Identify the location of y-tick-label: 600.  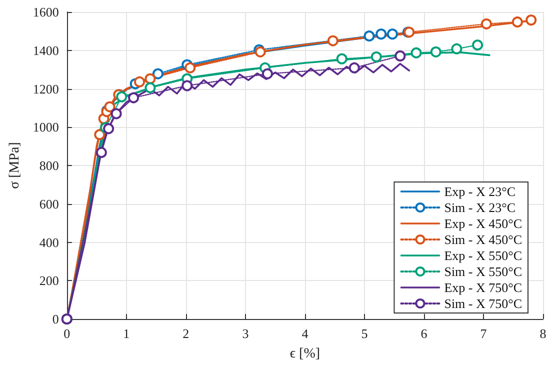
(49, 204).